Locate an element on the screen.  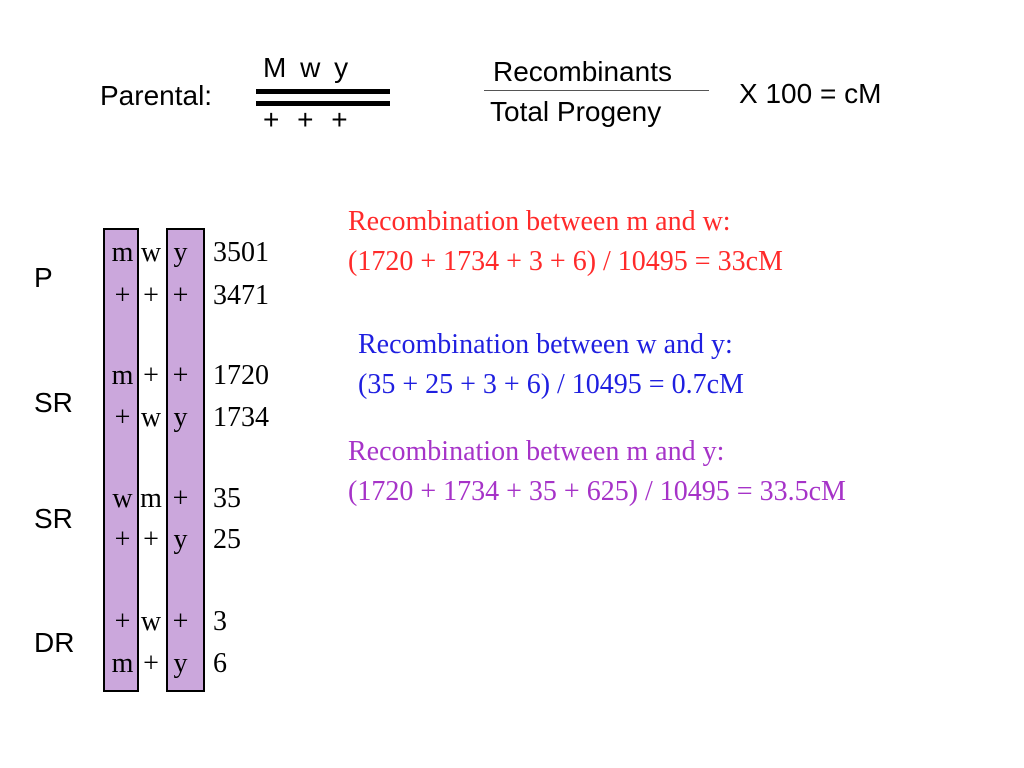
progeny-genotype: + w y is located at coordinates (152, 418).